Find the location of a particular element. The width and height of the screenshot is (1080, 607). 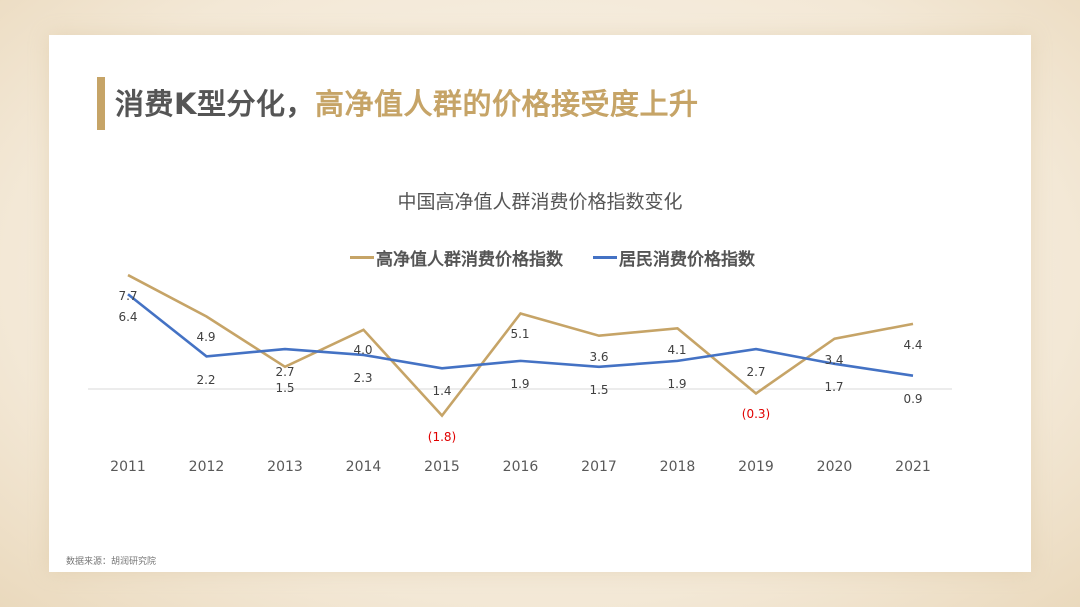

data-label-high-net-worth: 5.1 is located at coordinates (519, 334).